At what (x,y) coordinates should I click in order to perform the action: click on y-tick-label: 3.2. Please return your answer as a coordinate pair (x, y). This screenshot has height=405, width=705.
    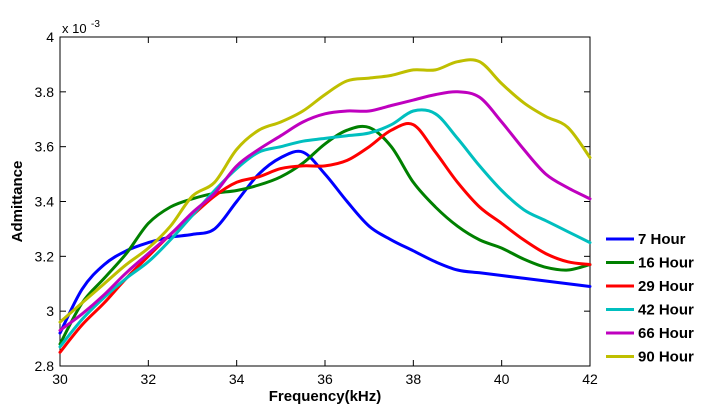
    Looking at the image, I should click on (45, 256).